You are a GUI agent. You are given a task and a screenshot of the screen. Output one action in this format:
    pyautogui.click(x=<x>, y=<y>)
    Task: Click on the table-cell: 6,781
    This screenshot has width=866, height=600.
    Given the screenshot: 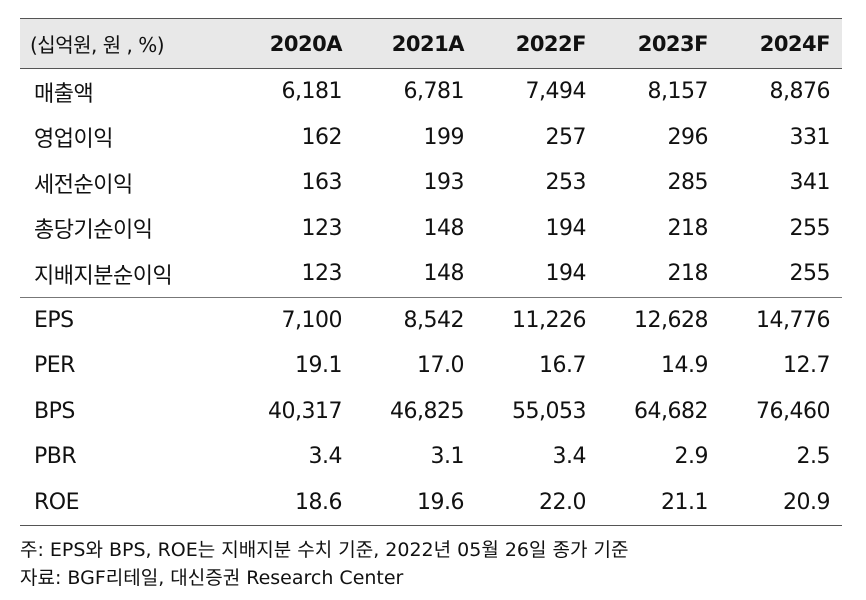 What is the action you would take?
    pyautogui.click(x=434, y=92)
    